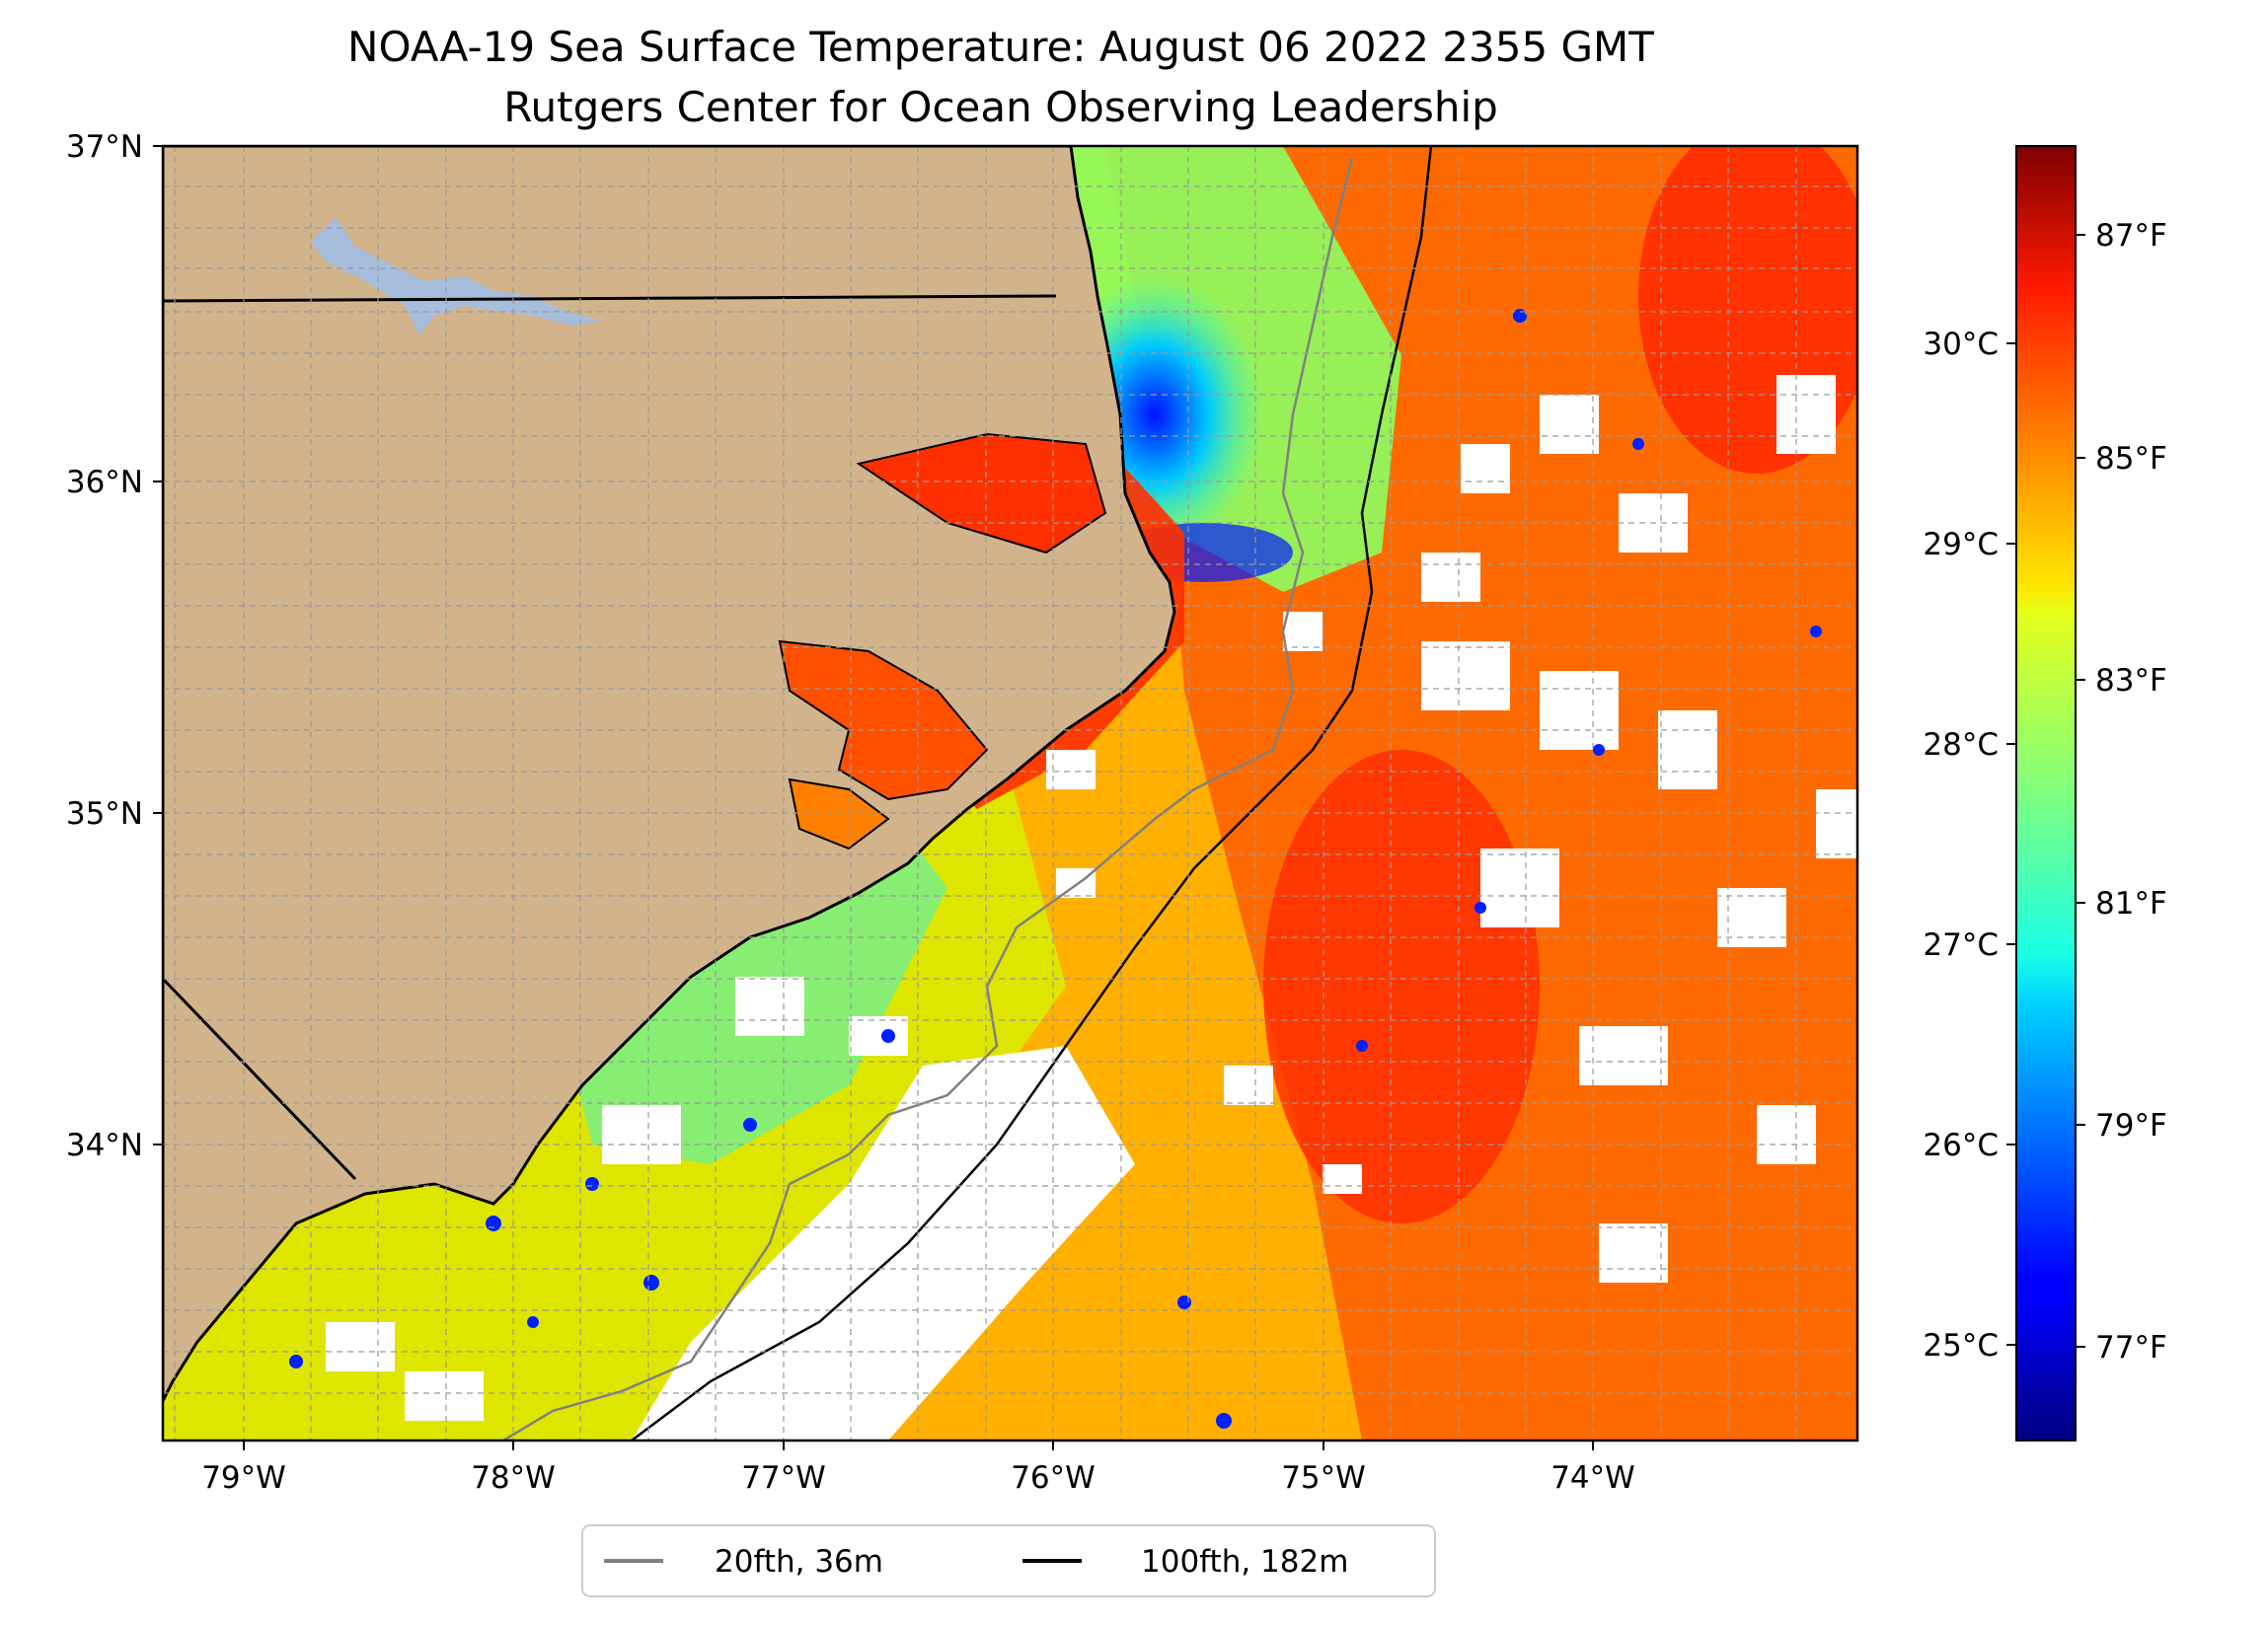 The height and width of the screenshot is (1626, 2268). What do you see at coordinates (784, 1478) in the screenshot?
I see `lon-label-77w: 77°W` at bounding box center [784, 1478].